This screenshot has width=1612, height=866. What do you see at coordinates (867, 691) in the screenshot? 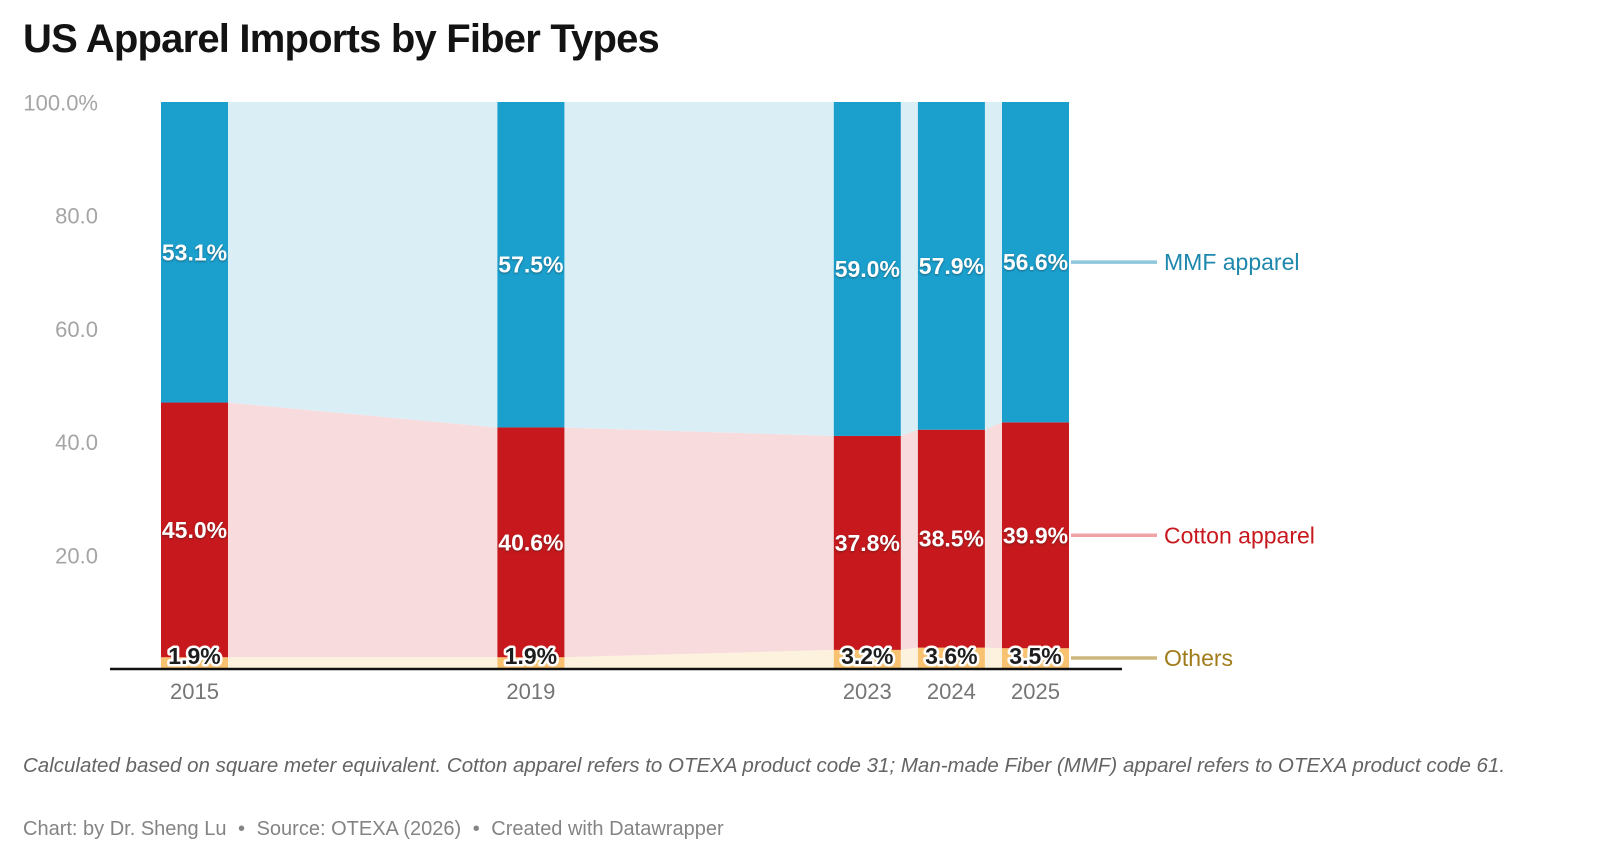
I see `x-axis-tick-label: 2023` at bounding box center [867, 691].